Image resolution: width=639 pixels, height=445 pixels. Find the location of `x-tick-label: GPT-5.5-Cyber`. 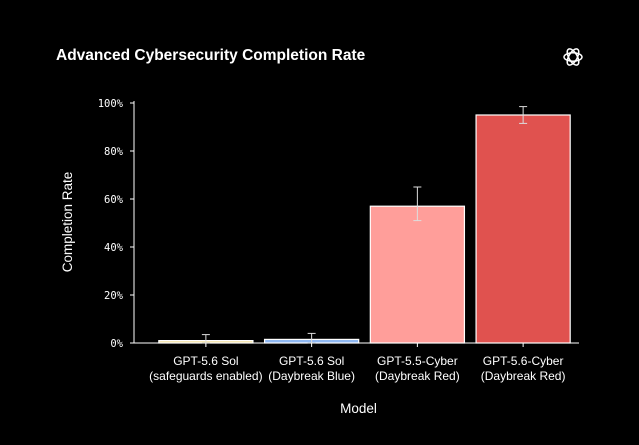

x-tick-label: GPT-5.5-Cyber is located at coordinates (417, 361).